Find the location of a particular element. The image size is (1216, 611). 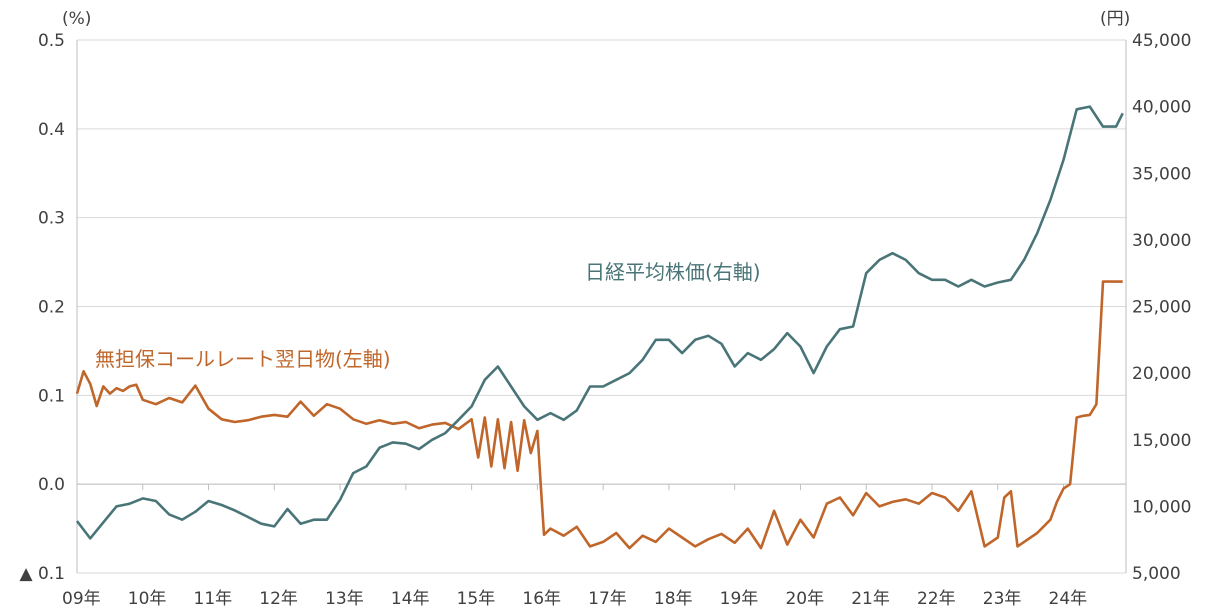

x-tick-label: 13年 is located at coordinates (344, 599).